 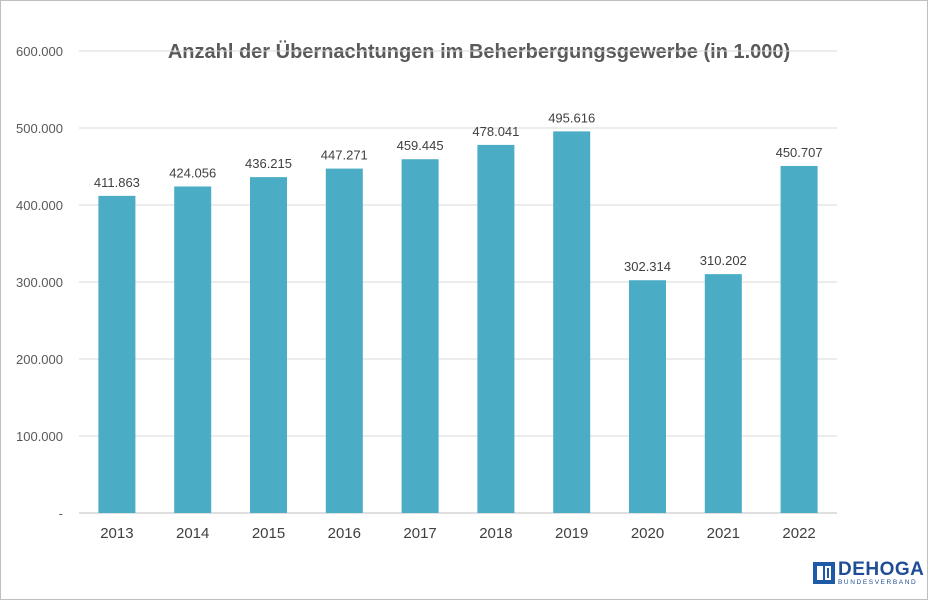 What do you see at coordinates (723, 260) in the screenshot?
I see `data-label-2021: 310.202` at bounding box center [723, 260].